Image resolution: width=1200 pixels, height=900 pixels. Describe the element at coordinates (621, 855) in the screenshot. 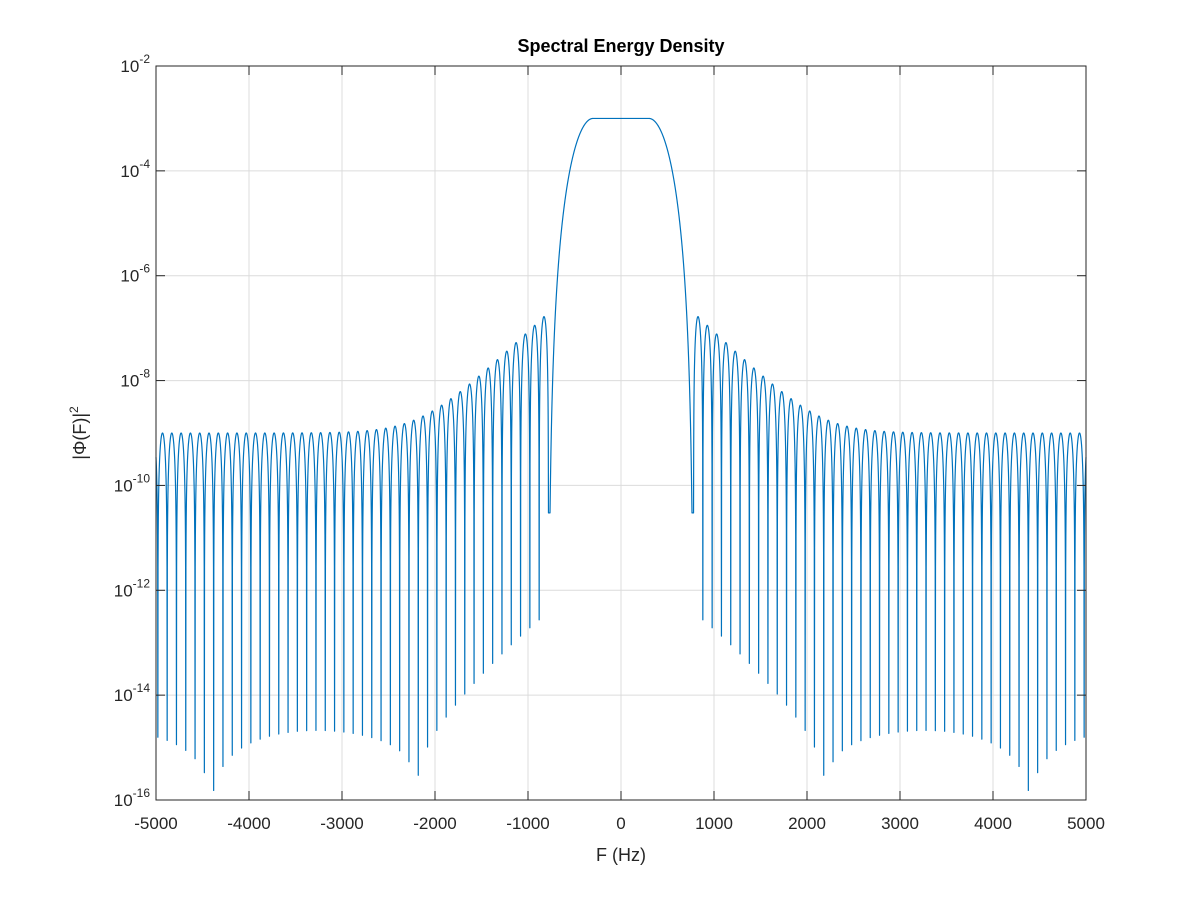

I see `x-axis-title: F (Hz)` at that location.